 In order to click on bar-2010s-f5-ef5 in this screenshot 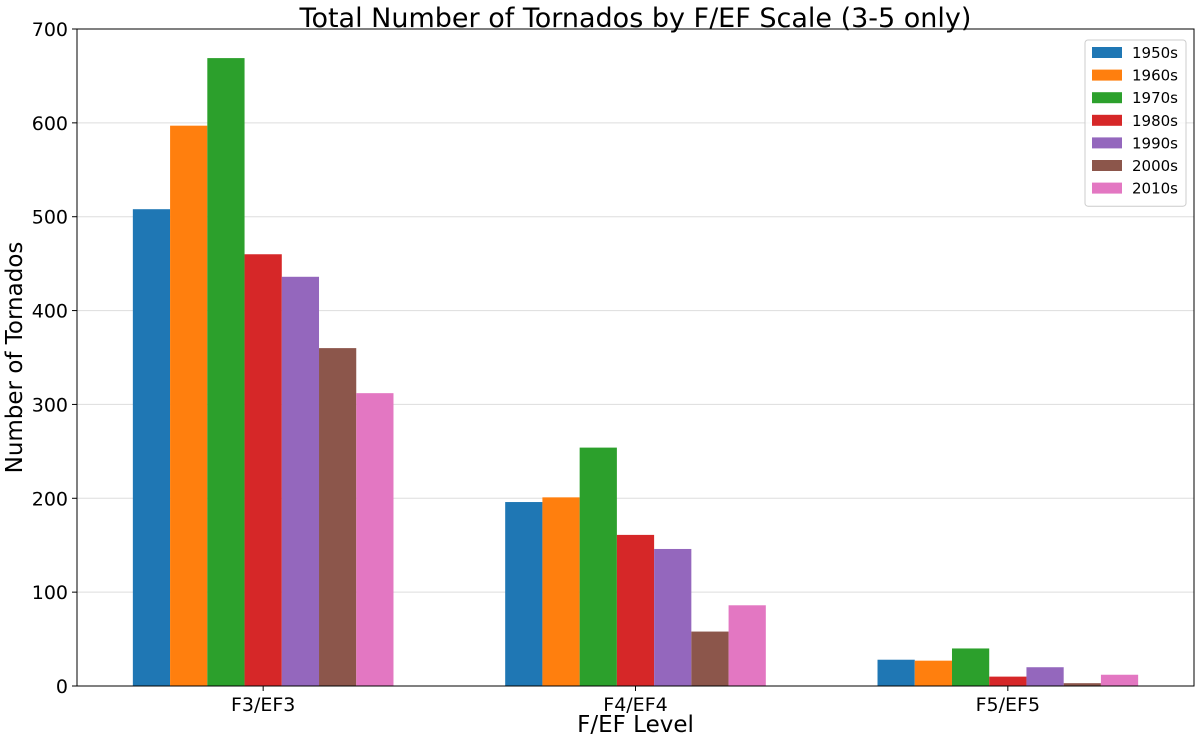, I will do `click(1119, 680)`.